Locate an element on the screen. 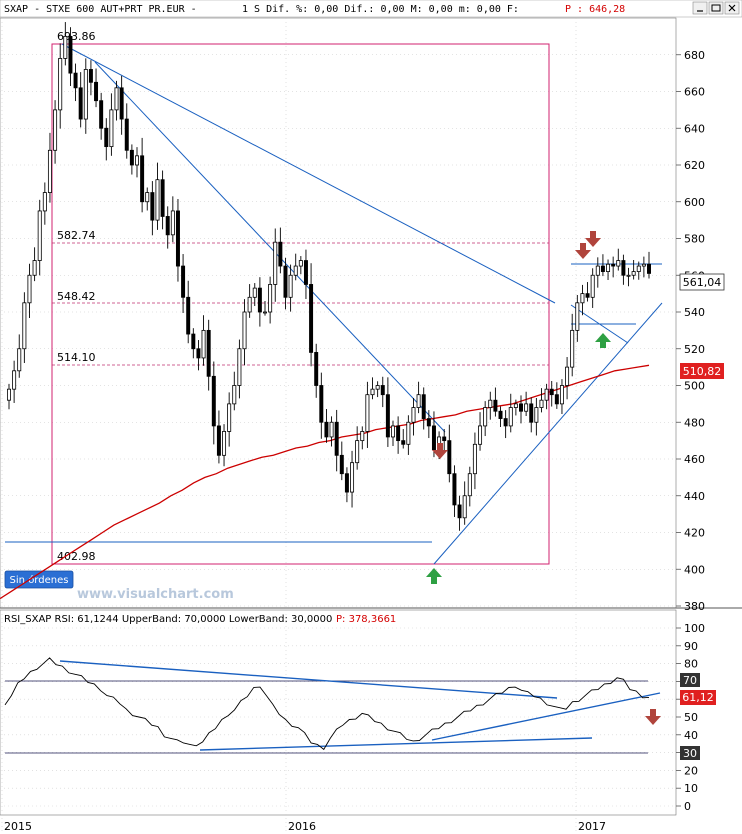 The image size is (742, 834). close-icon is located at coordinates (732, 8).